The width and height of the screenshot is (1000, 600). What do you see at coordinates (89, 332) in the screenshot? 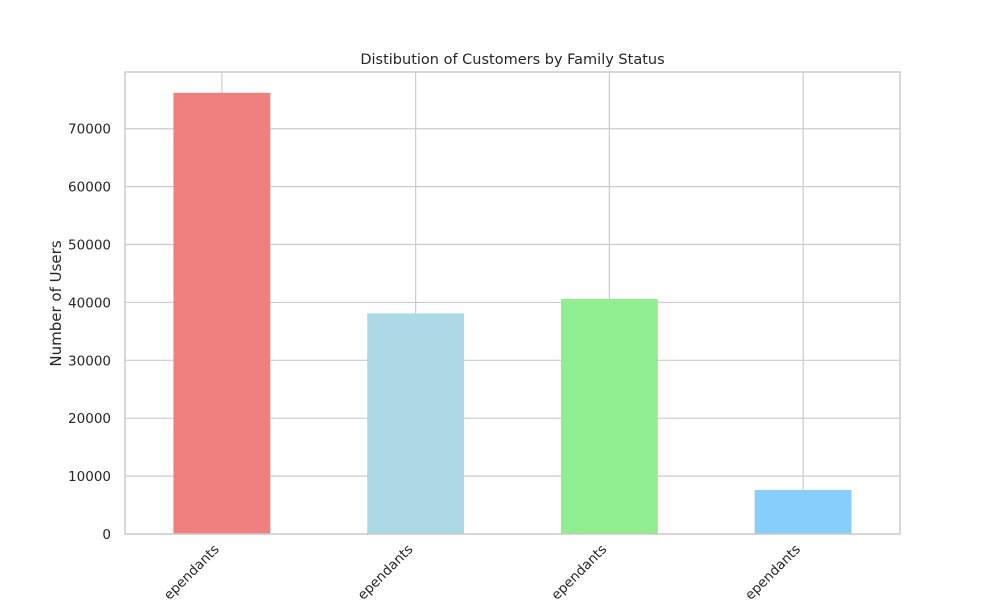
I see `y-tick-labels: 0 10000 20000 30000 40000 50000 60000 70000` at bounding box center [89, 332].